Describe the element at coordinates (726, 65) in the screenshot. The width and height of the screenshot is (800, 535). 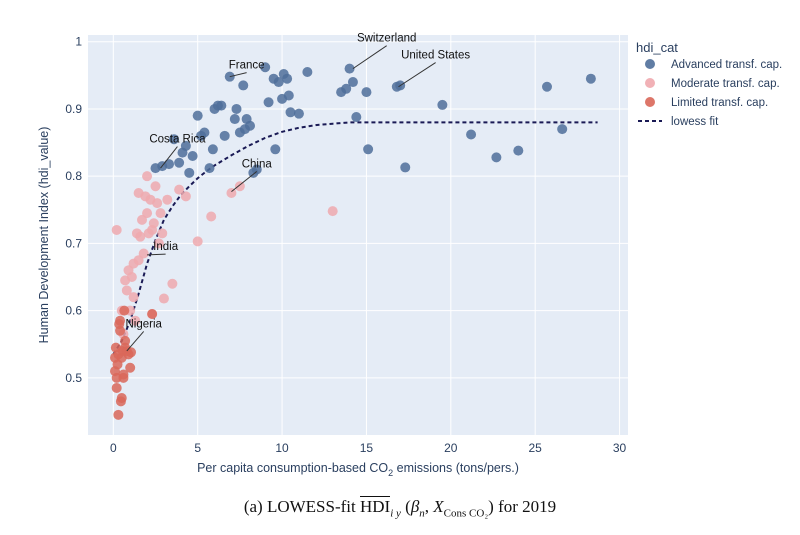
I see `legend-label: Advanced transf. cap.` at that location.